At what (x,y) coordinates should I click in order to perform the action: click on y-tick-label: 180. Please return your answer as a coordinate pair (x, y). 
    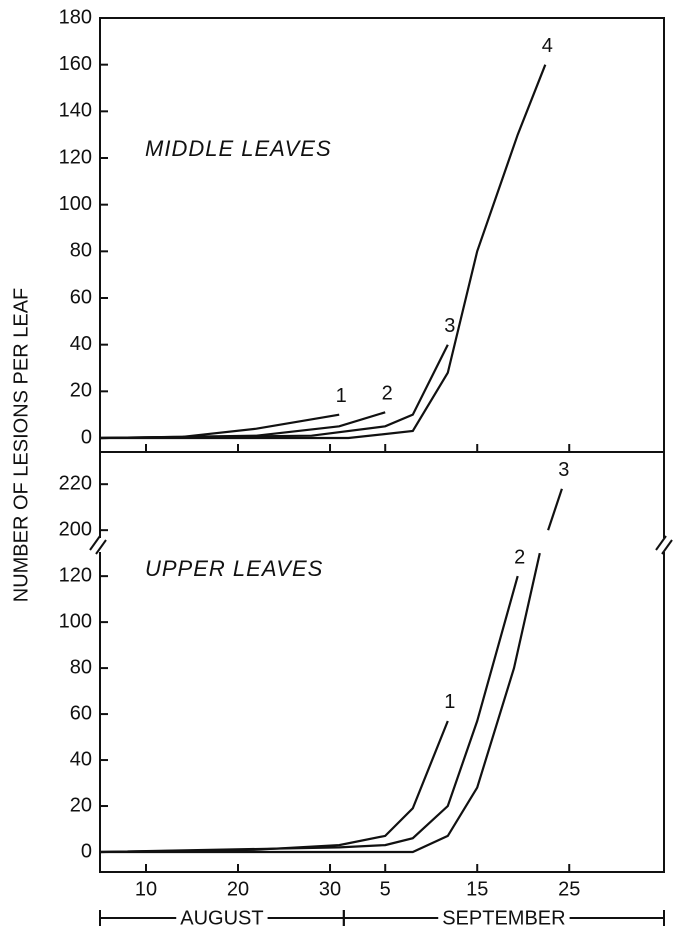
    Looking at the image, I should click on (75, 17).